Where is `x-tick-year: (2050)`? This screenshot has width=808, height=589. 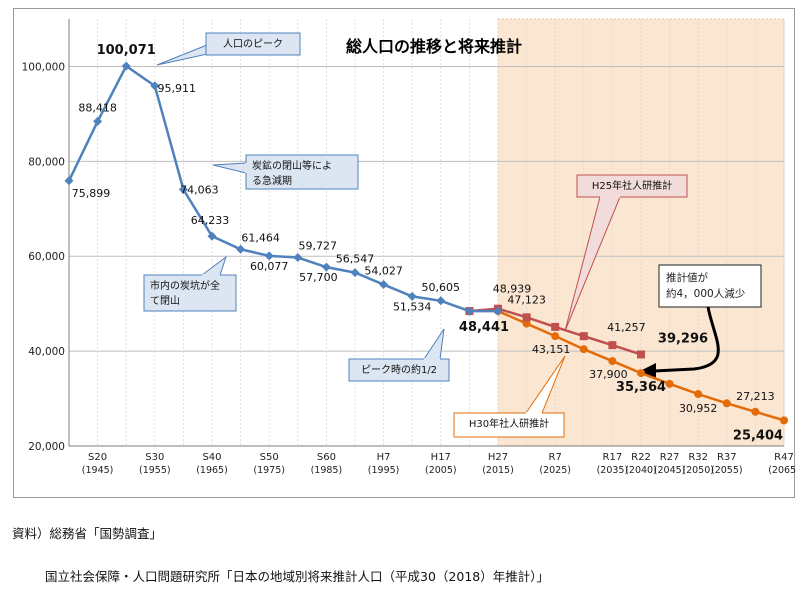
x-tick-year: (2050) is located at coordinates (698, 470).